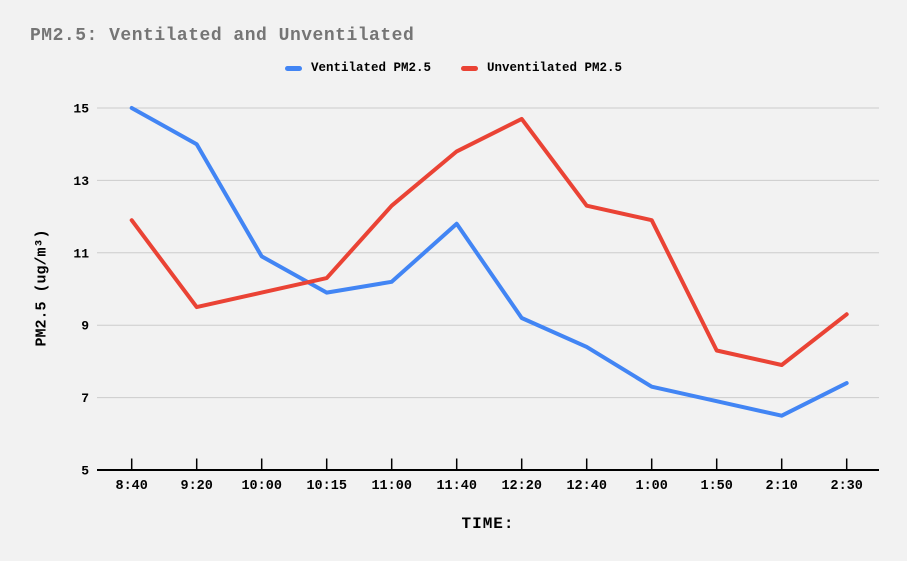  Describe the element at coordinates (196, 486) in the screenshot. I see `x-tick-label: 9:20` at that location.